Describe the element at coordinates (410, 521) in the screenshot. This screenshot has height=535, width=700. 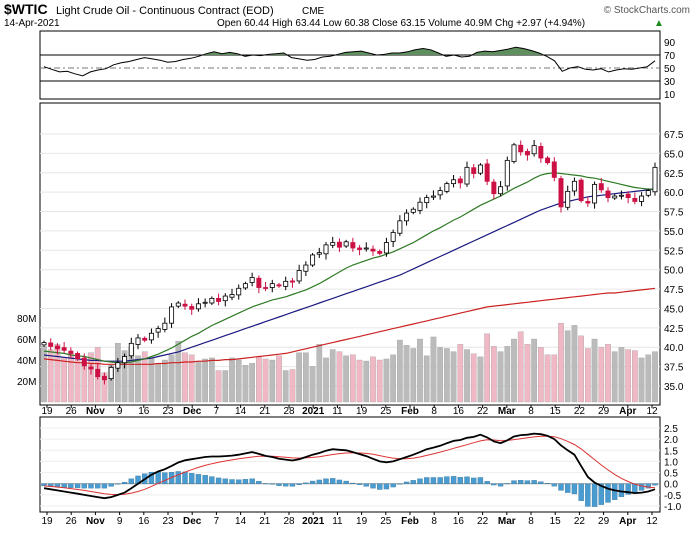
I see `x-axis-label: Feb` at that location.